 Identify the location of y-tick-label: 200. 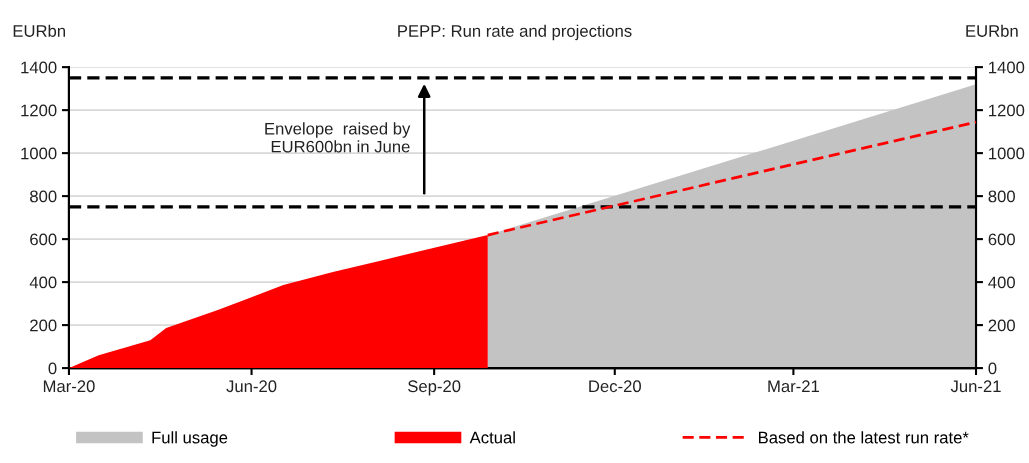
(43, 325).